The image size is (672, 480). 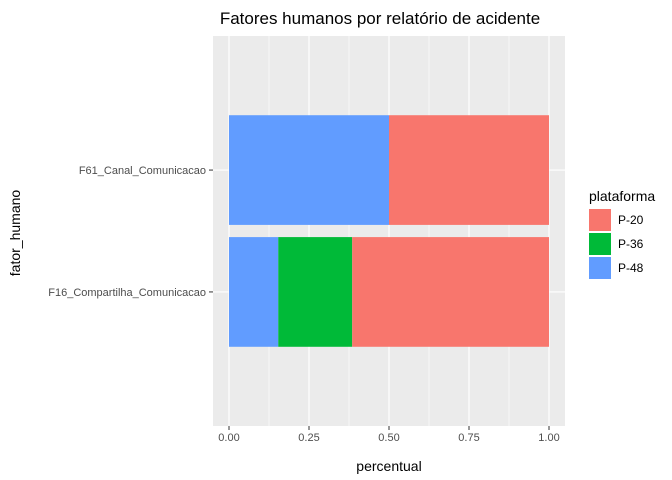 I want to click on y-axis-title: fator_humano, so click(x=15, y=233).